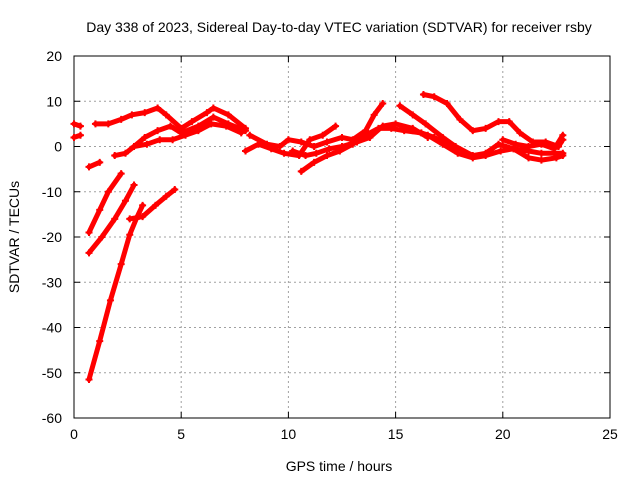  I want to click on y-tick-label: 10, so click(54, 101).